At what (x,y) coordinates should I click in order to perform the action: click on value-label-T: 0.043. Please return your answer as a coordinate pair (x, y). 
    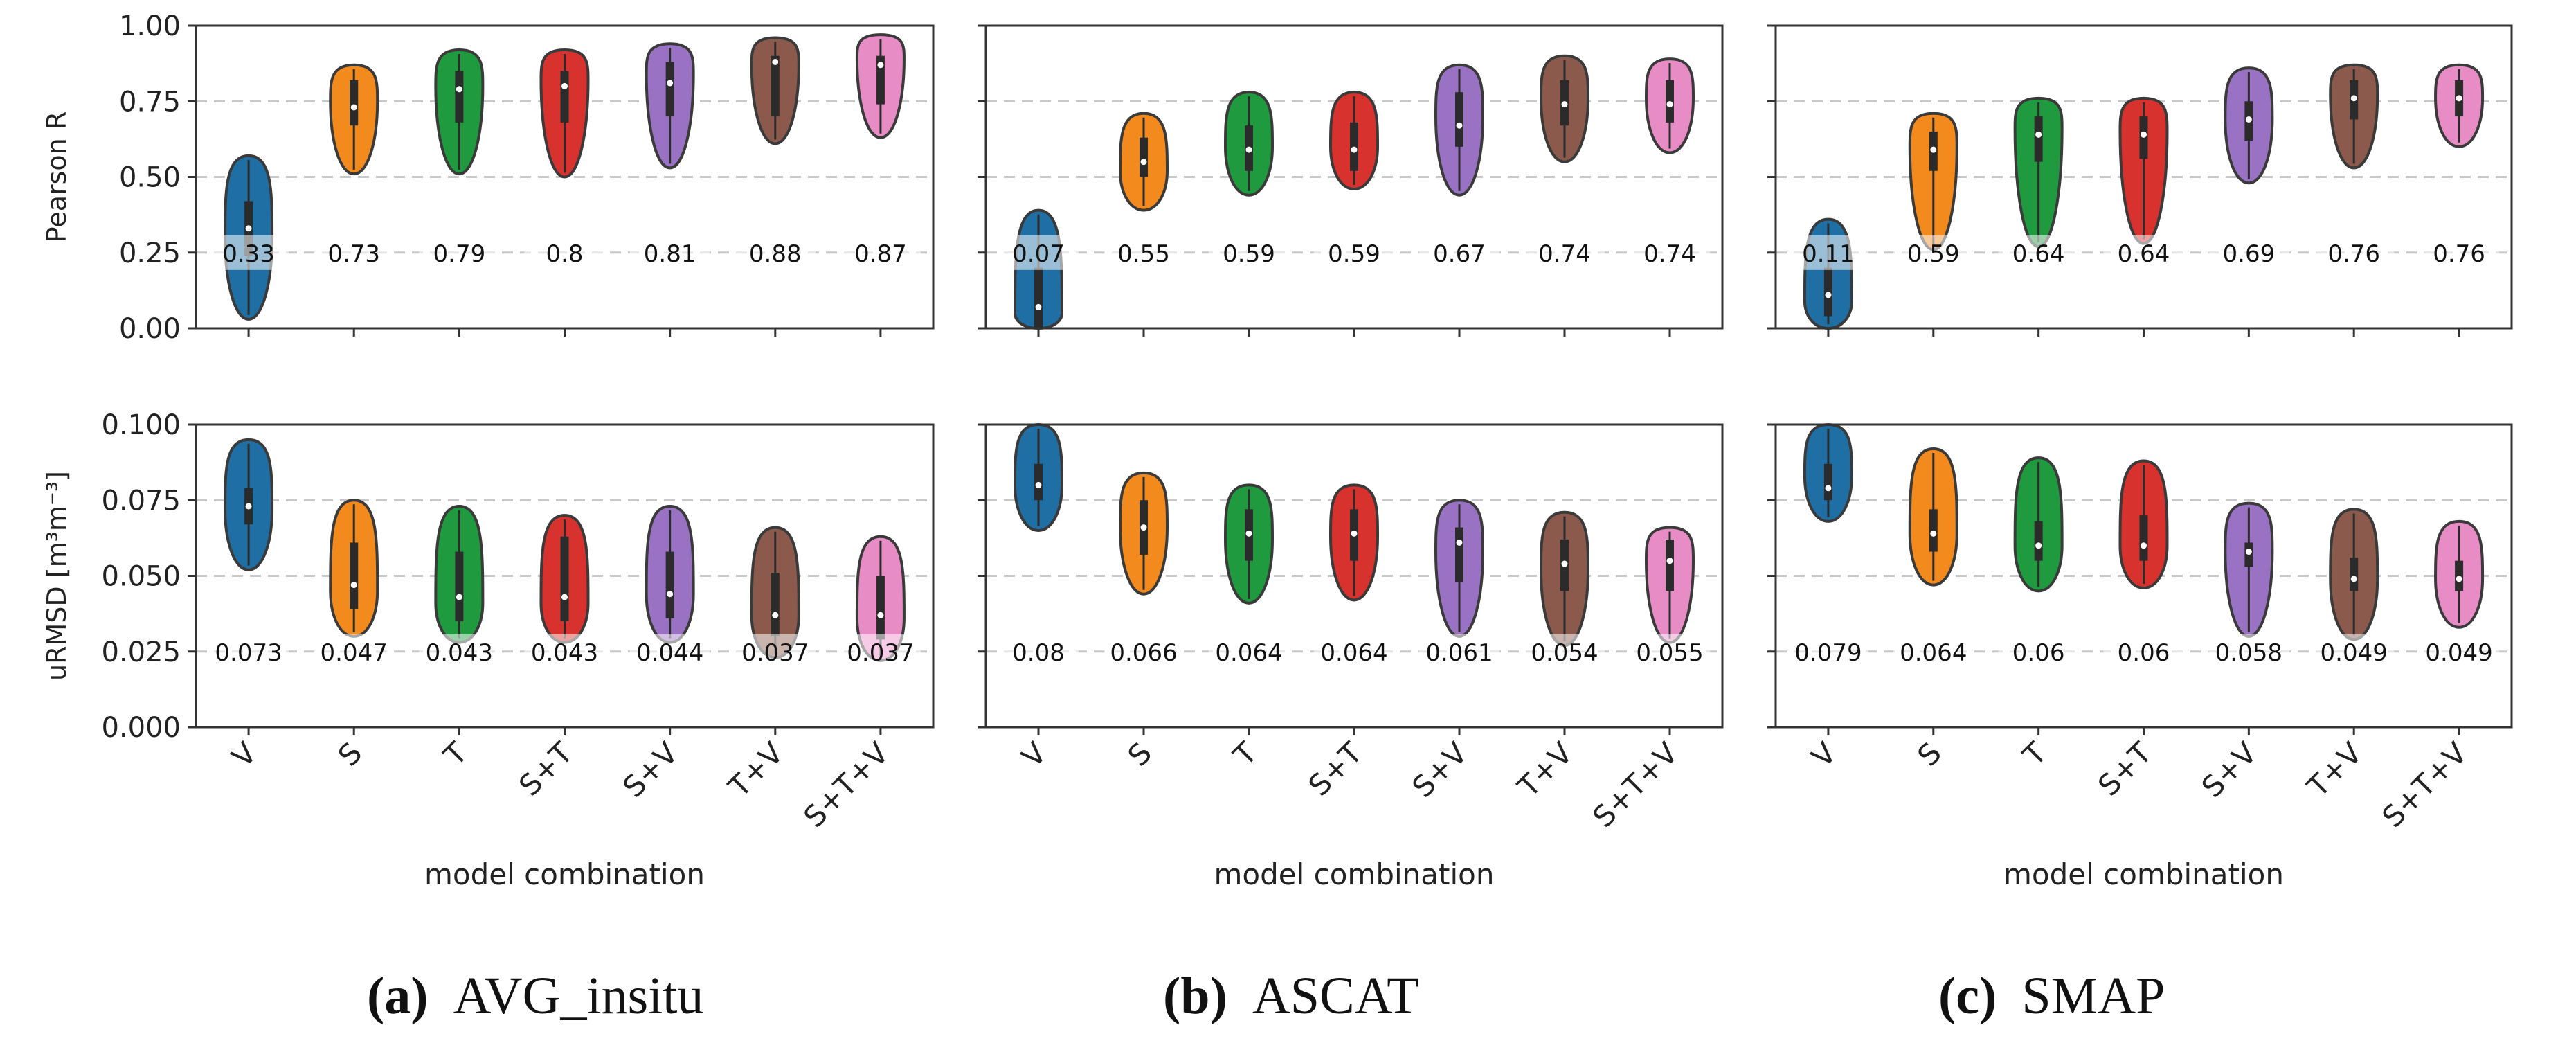
    Looking at the image, I should click on (459, 653).